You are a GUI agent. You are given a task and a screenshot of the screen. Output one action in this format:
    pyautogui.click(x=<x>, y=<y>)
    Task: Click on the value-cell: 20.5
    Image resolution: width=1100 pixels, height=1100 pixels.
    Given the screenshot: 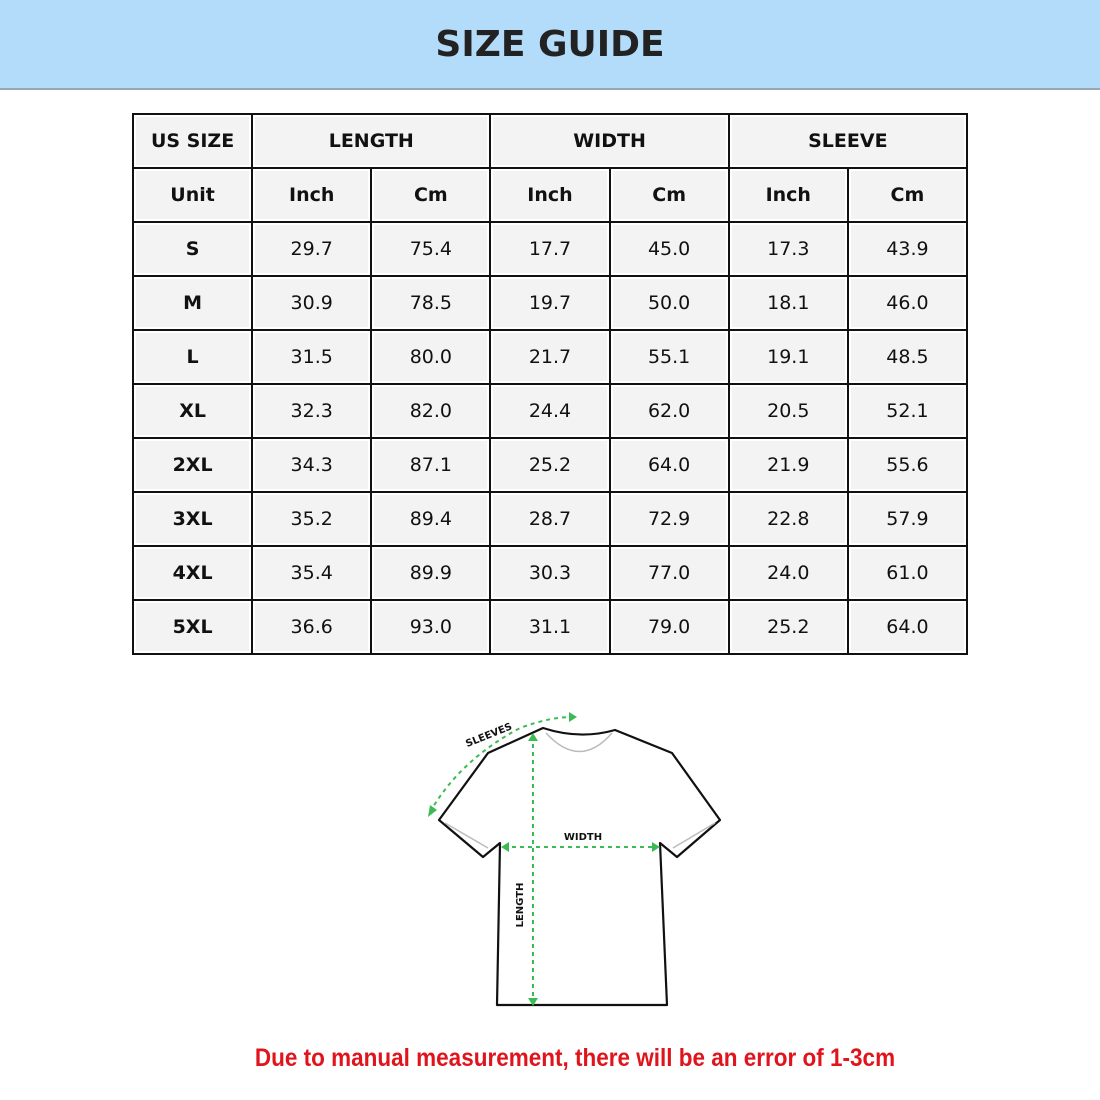 What is the action you would take?
    pyautogui.click(x=788, y=411)
    